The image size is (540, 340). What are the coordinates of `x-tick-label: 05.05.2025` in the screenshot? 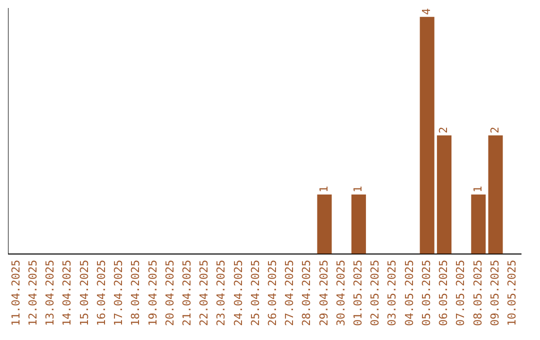 It's located at (426, 293).